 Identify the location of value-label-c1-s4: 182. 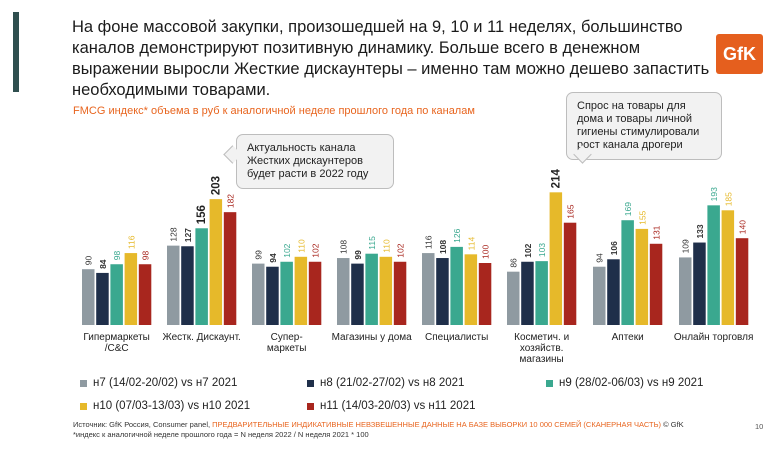
(231, 201).